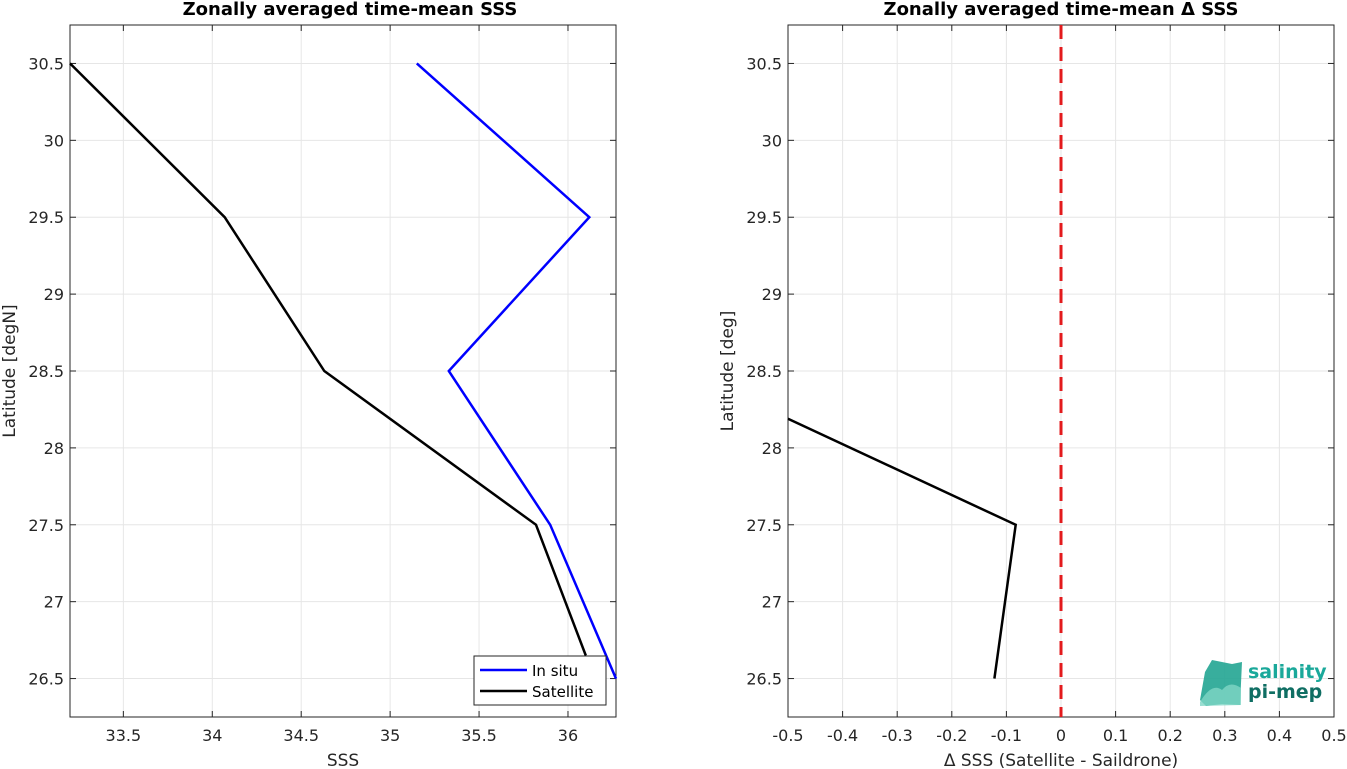  I want to click on sss-y-tick-label: 27.5, so click(46, 525).